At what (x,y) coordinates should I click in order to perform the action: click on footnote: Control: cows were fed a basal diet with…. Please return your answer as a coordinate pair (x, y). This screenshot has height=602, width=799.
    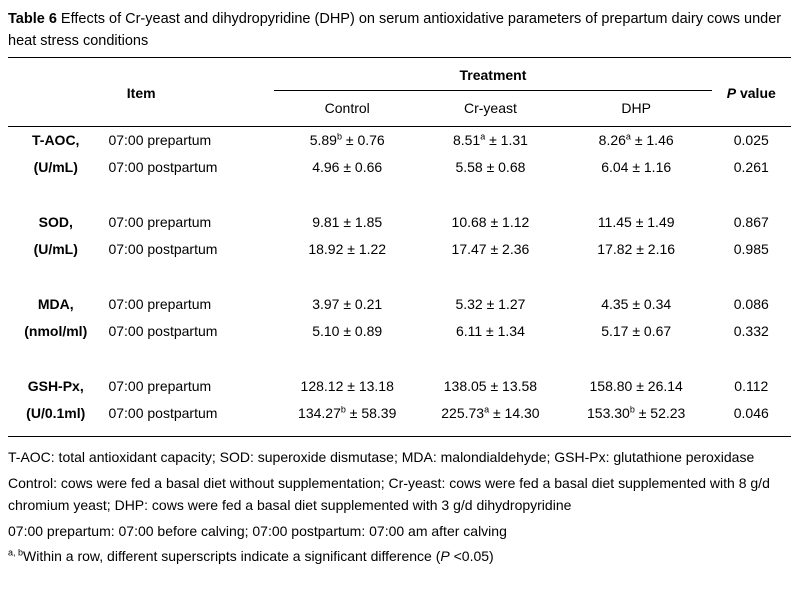
    Looking at the image, I should click on (399, 494).